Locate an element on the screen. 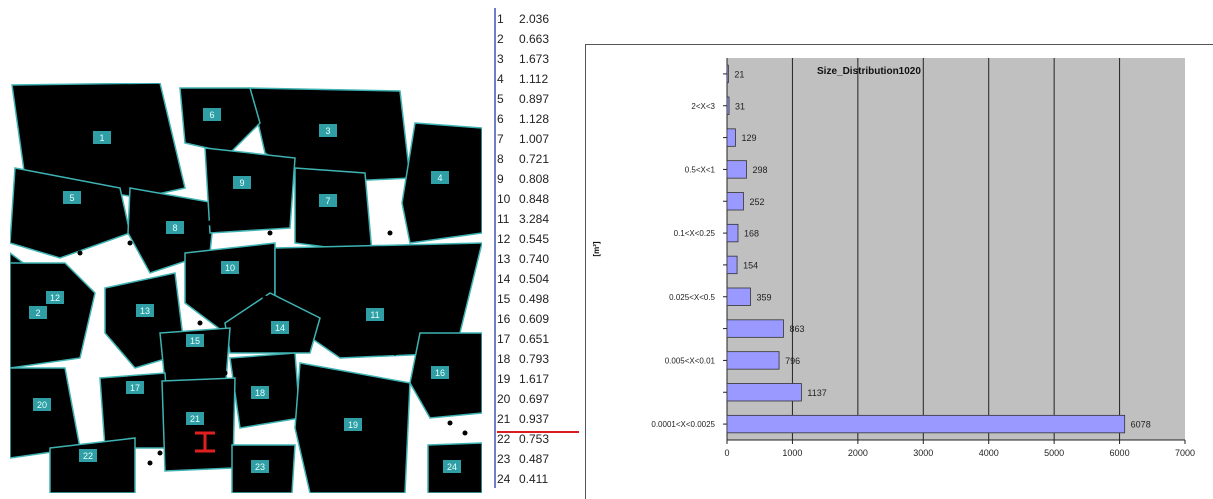 The height and width of the screenshot is (499, 1213). table-row: 21 0.937 is located at coordinates (533, 419).